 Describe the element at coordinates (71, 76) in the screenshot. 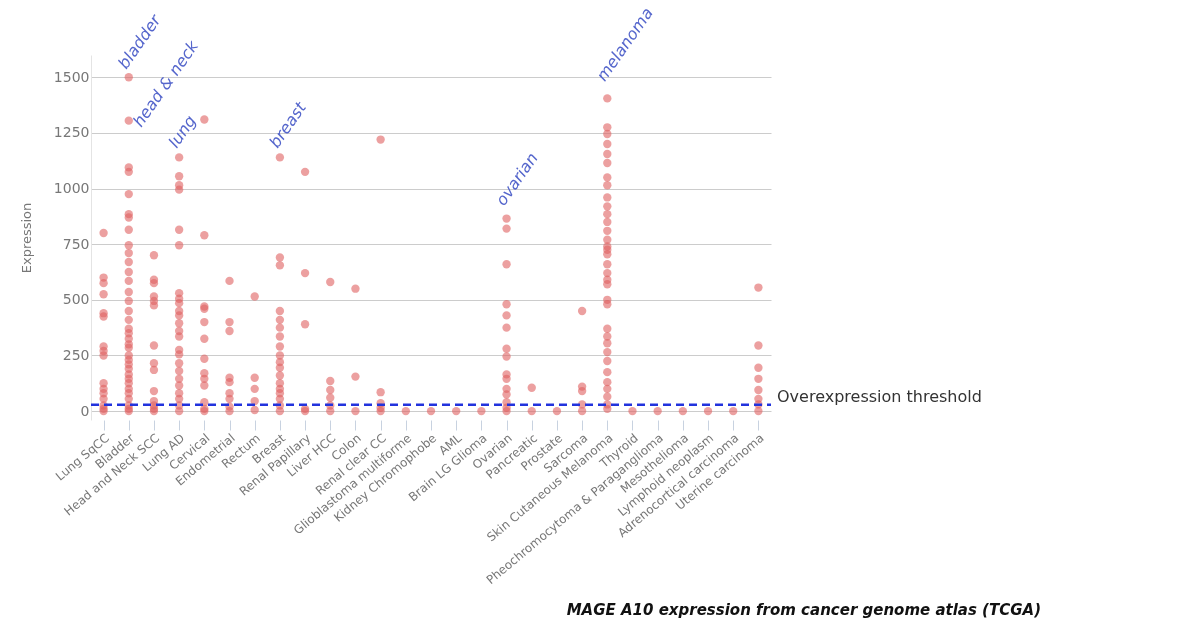

I see `y-tick-label: 1500` at that location.